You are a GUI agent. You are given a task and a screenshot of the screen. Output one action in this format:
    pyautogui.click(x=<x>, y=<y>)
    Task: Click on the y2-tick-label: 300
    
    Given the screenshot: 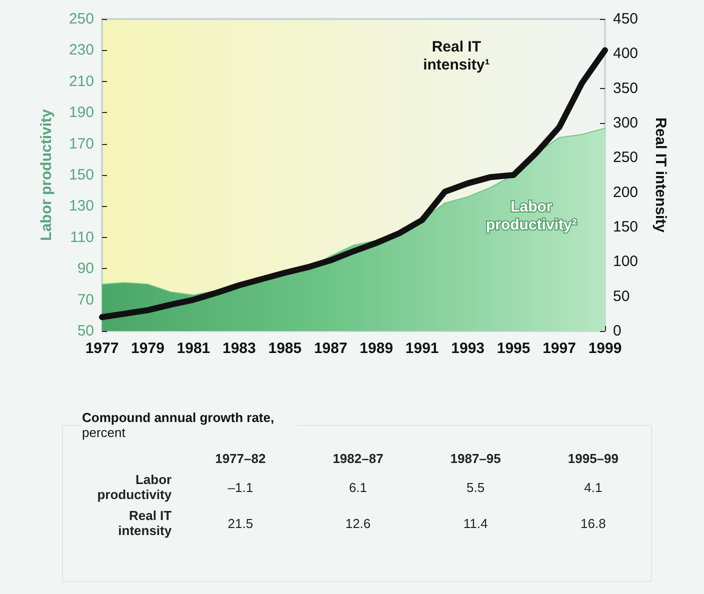 What is the action you would take?
    pyautogui.click(x=625, y=123)
    